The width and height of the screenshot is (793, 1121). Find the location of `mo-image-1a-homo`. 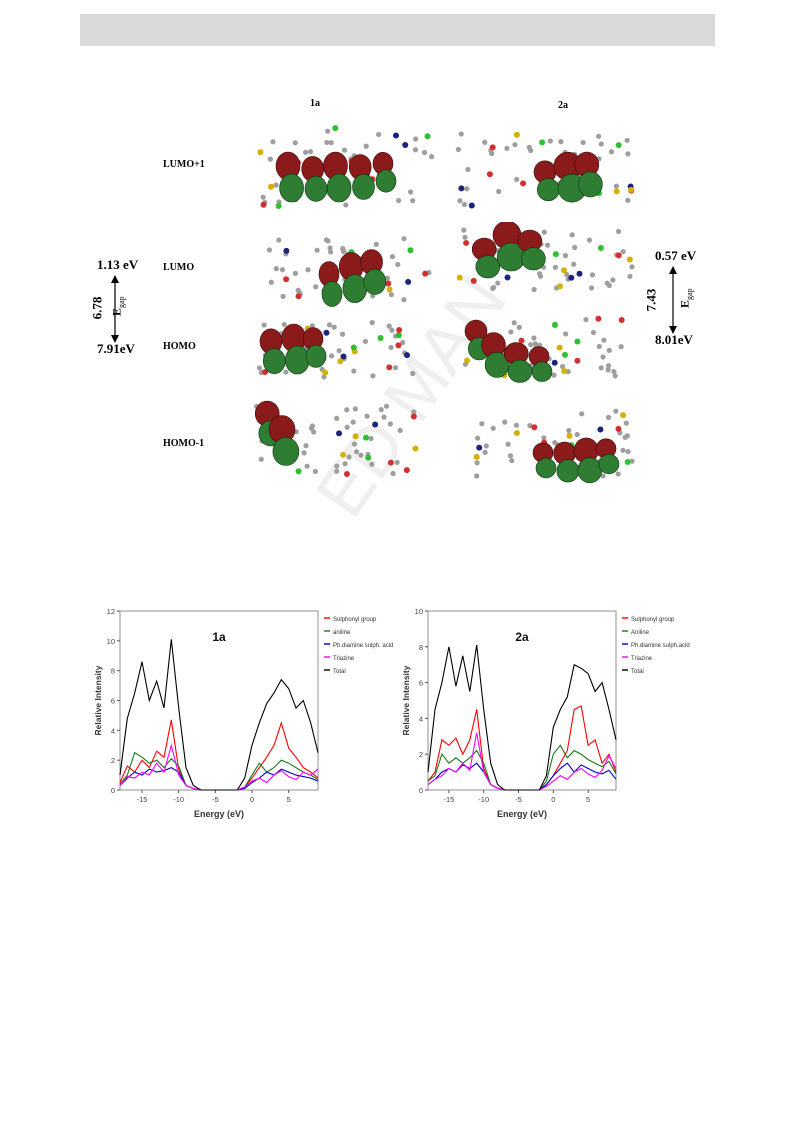

mo-image-1a-homo is located at coordinates (336, 350).